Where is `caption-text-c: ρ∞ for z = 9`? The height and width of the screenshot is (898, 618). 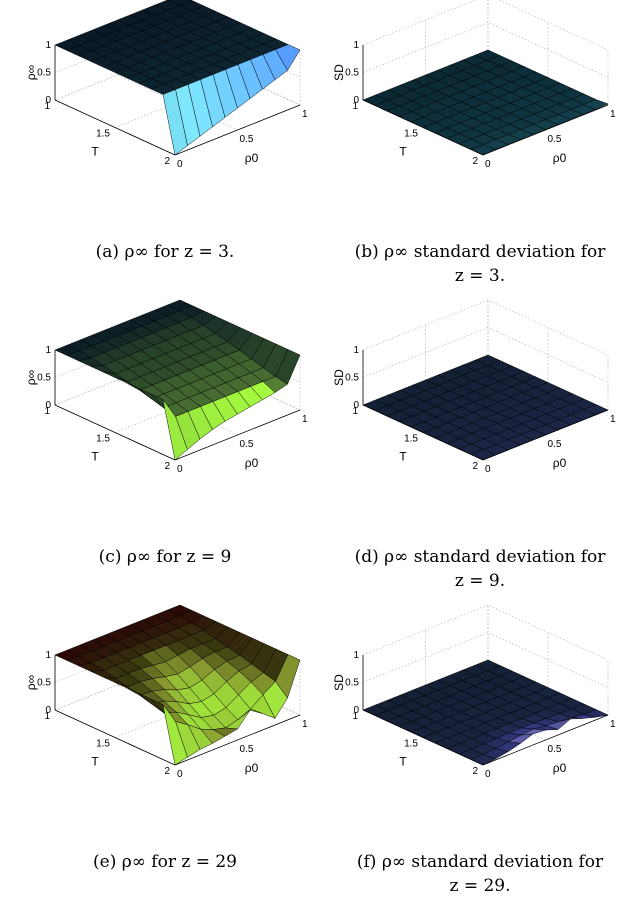 caption-text-c: ρ∞ for z = 9 is located at coordinates (179, 557).